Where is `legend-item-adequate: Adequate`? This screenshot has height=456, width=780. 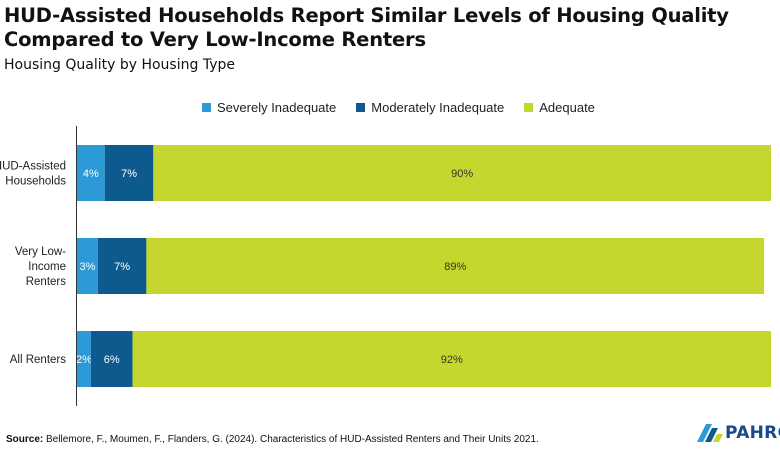 legend-item-adequate: Adequate is located at coordinates (559, 107).